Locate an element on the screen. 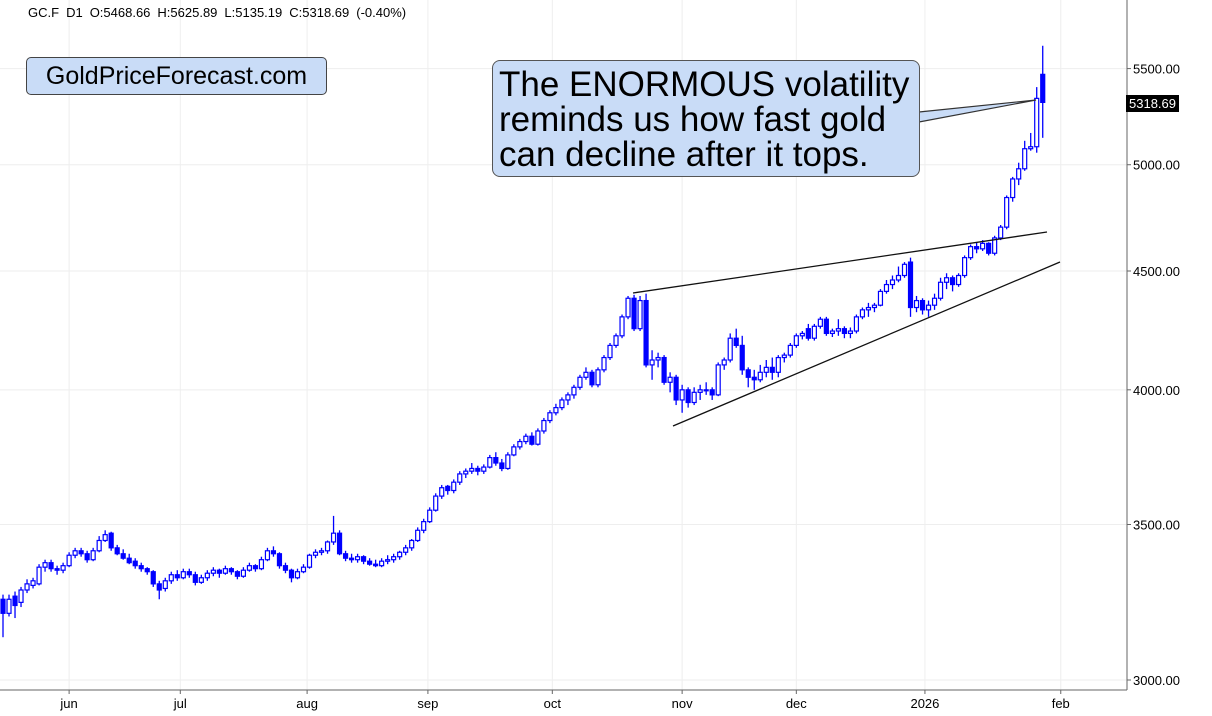 Image resolution: width=1212 pixels, height=716 pixels. callout-line: reminds us how fast gold is located at coordinates (693, 119).